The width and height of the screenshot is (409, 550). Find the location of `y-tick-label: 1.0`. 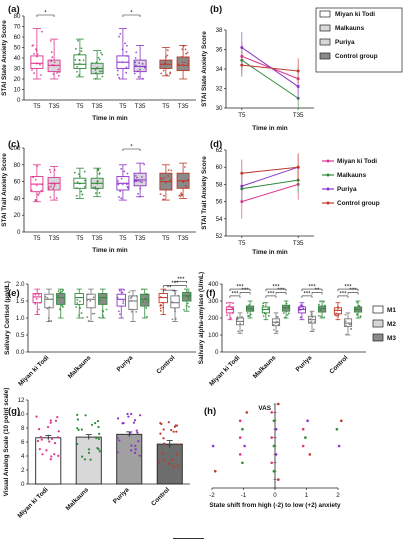

y-tick-label: 1.0 is located at coordinates (20, 318).